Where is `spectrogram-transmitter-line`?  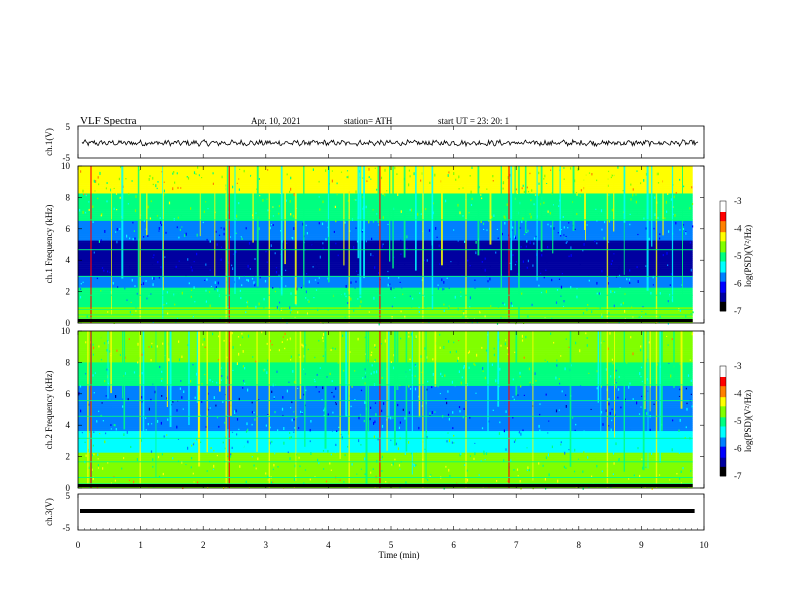
spectrogram-transmitter-line is located at coordinates (385, 295).